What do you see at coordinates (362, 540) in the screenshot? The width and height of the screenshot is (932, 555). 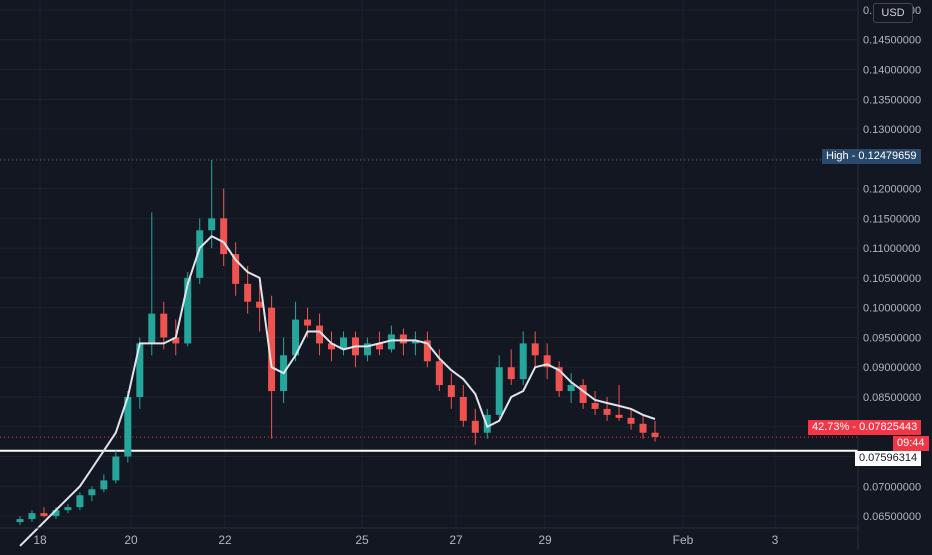 I see `time-axis-label: 25` at bounding box center [362, 540].